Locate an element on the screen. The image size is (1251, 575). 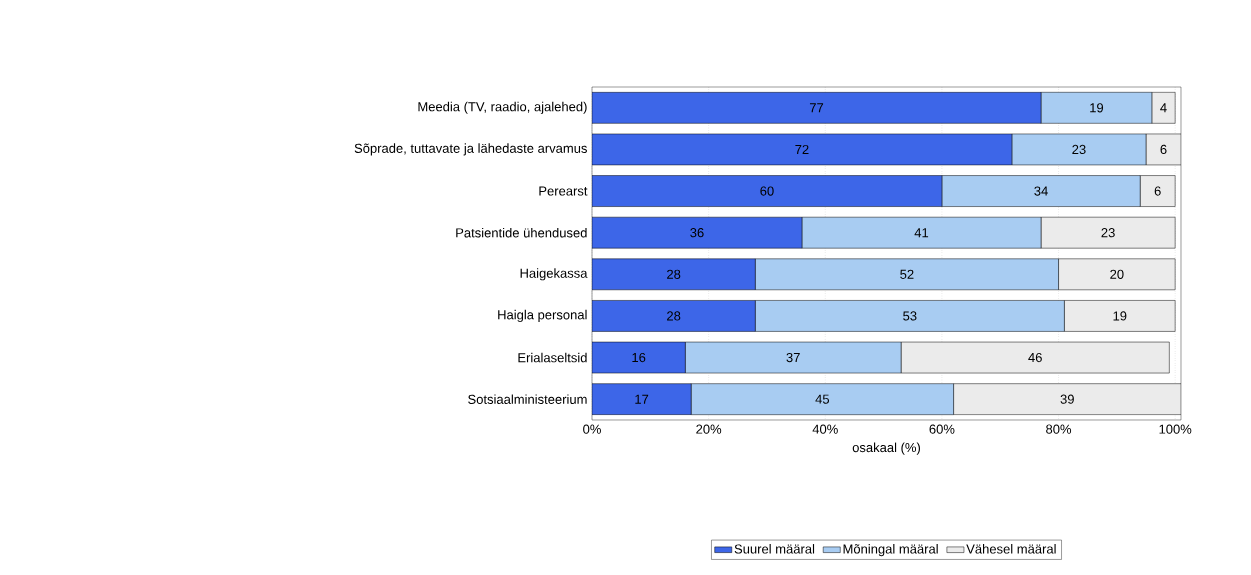
x-tick-label: 0% is located at coordinates (592, 429).